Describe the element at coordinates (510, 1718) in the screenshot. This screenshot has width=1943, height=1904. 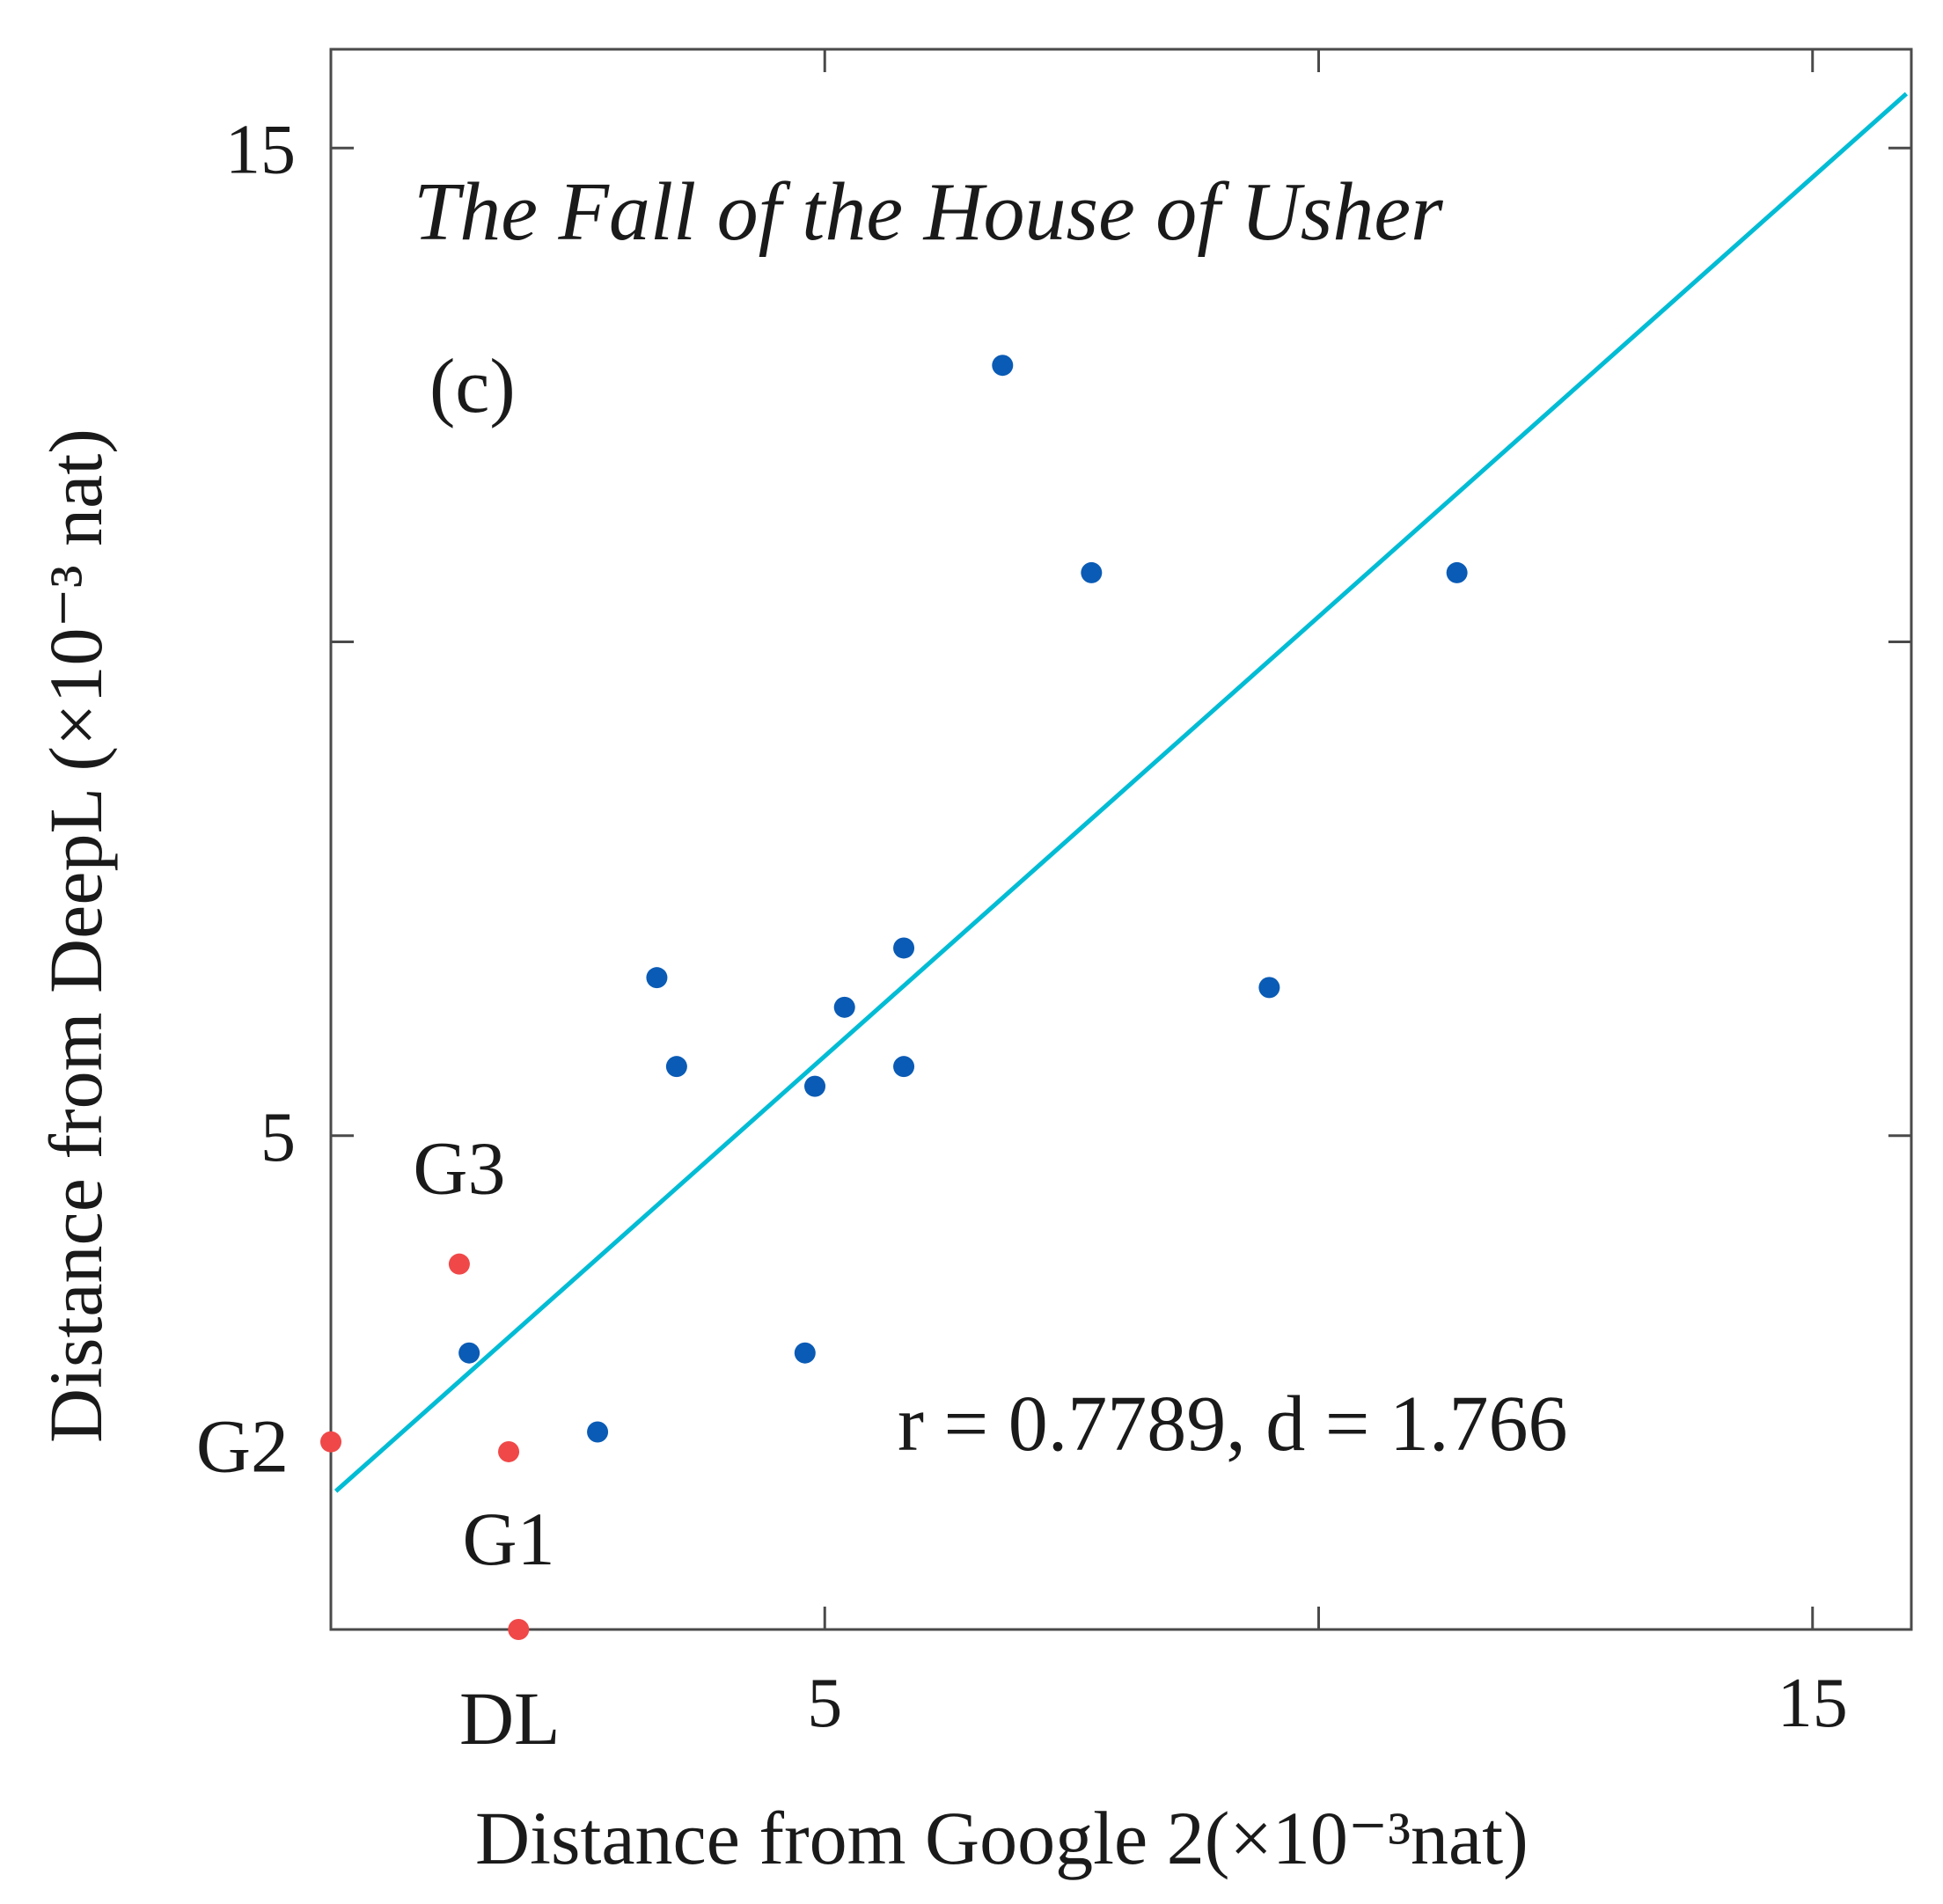
I see `point-label-dl: DL` at that location.